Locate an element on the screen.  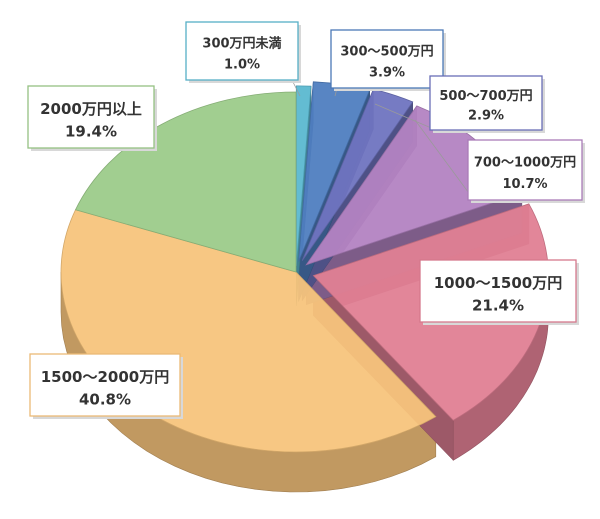
data-label-value: 1.0% is located at coordinates (242, 64).